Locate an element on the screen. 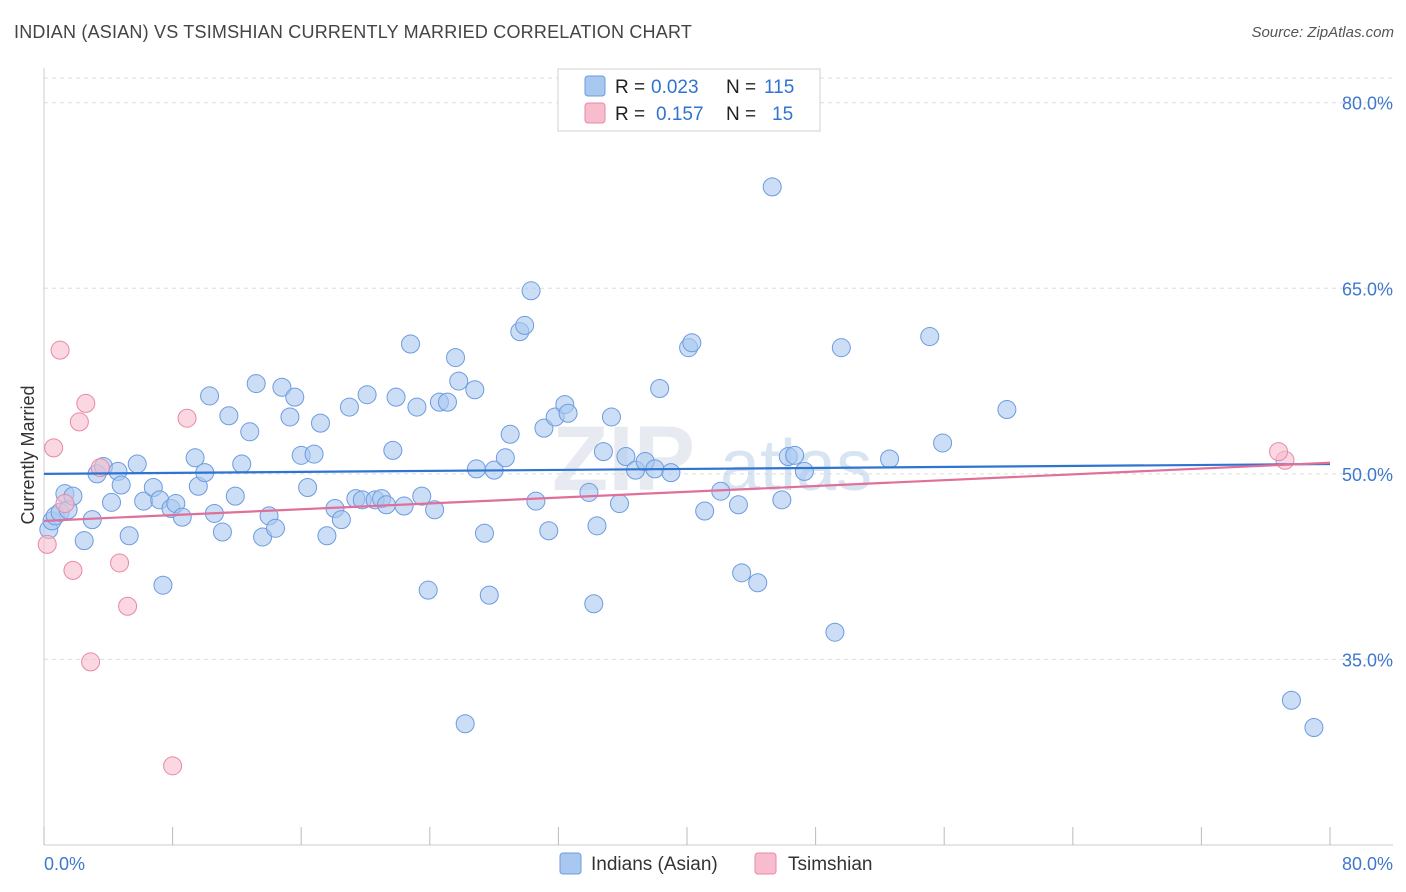 This screenshot has height=892, width=1406. bottom-legend-swatch-pink is located at coordinates (765, 863).